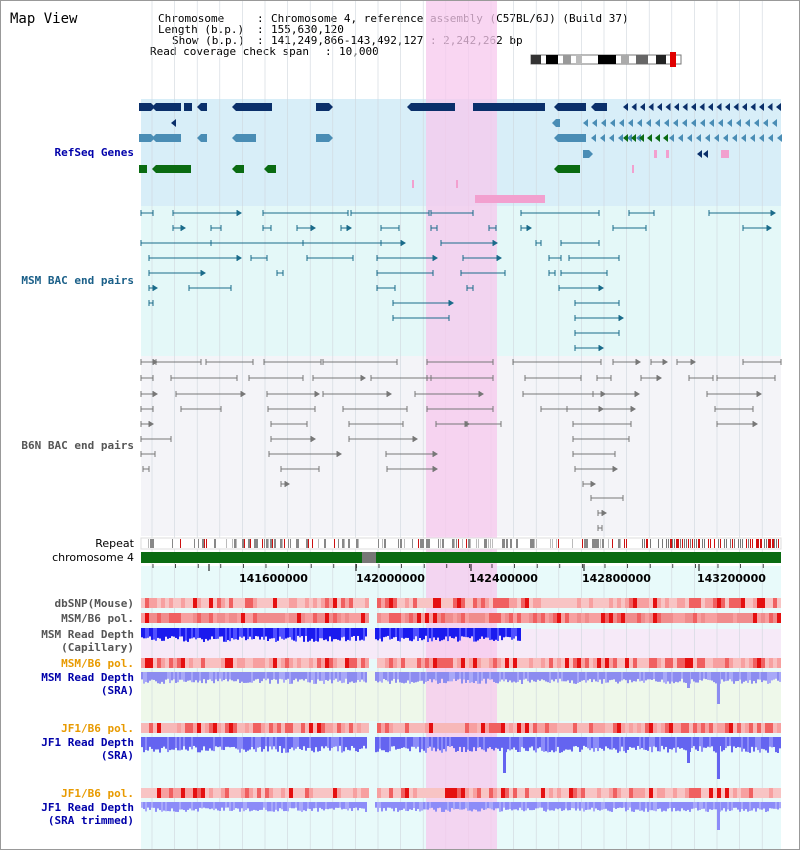  Describe the element at coordinates (463, 543) in the screenshot. I see `repeat-track` at that location.